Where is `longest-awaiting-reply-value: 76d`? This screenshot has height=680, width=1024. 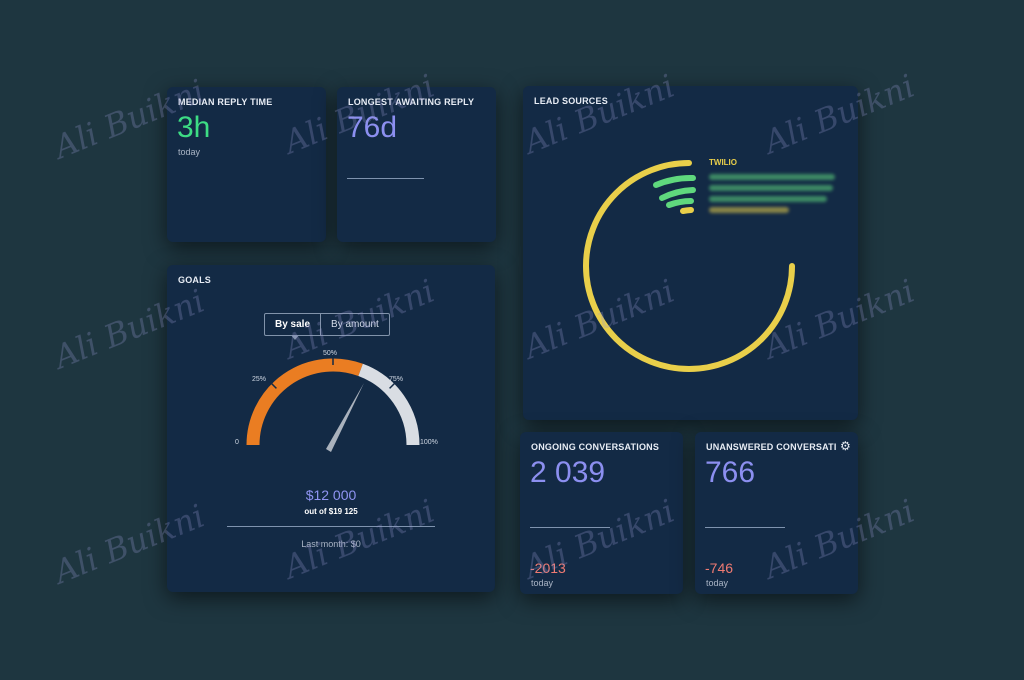
longest-awaiting-reply-value: 76d is located at coordinates (372, 127).